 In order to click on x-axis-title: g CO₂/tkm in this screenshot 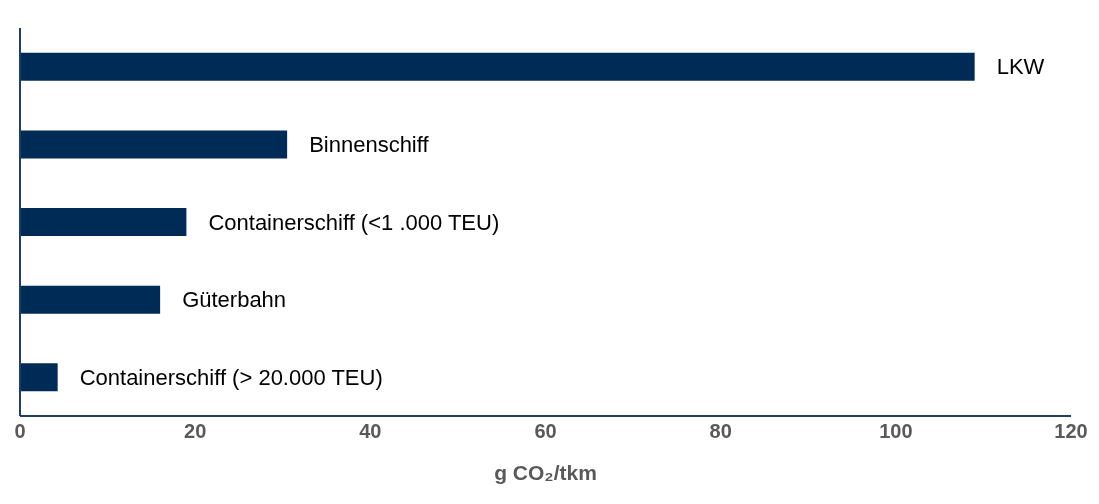, I will do `click(545, 472)`.